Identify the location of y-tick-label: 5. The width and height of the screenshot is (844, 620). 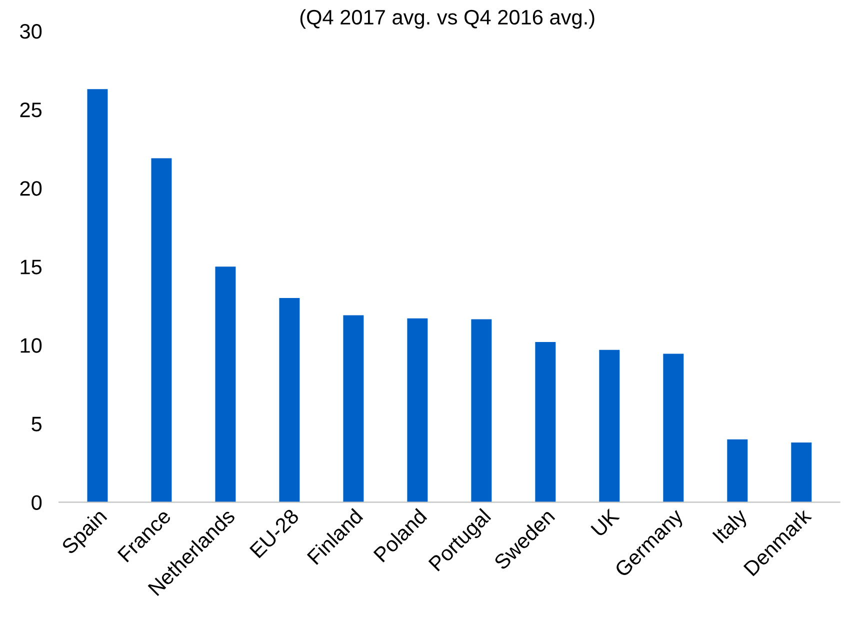
(37, 424).